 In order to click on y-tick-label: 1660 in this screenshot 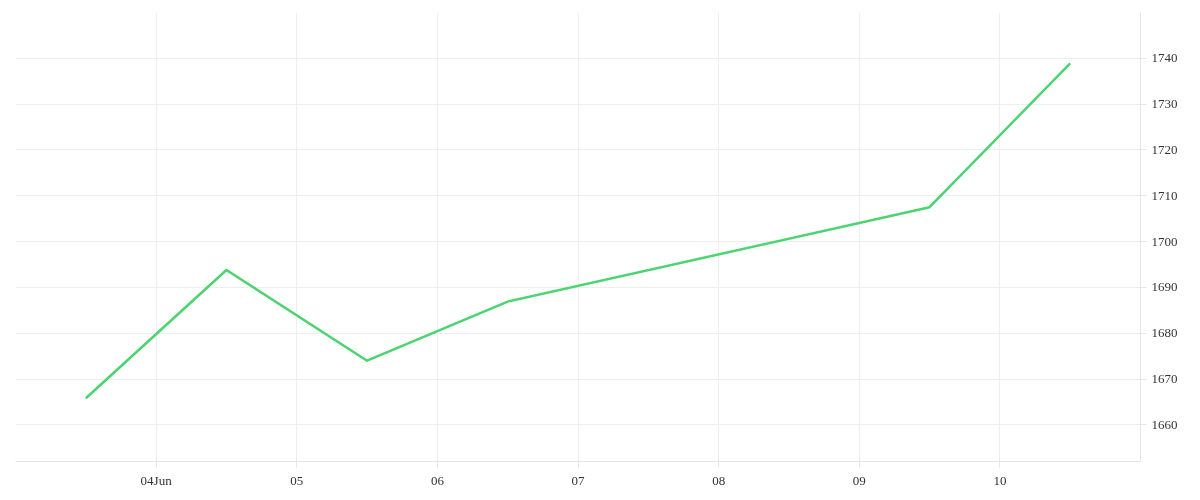, I will do `click(1164, 424)`.